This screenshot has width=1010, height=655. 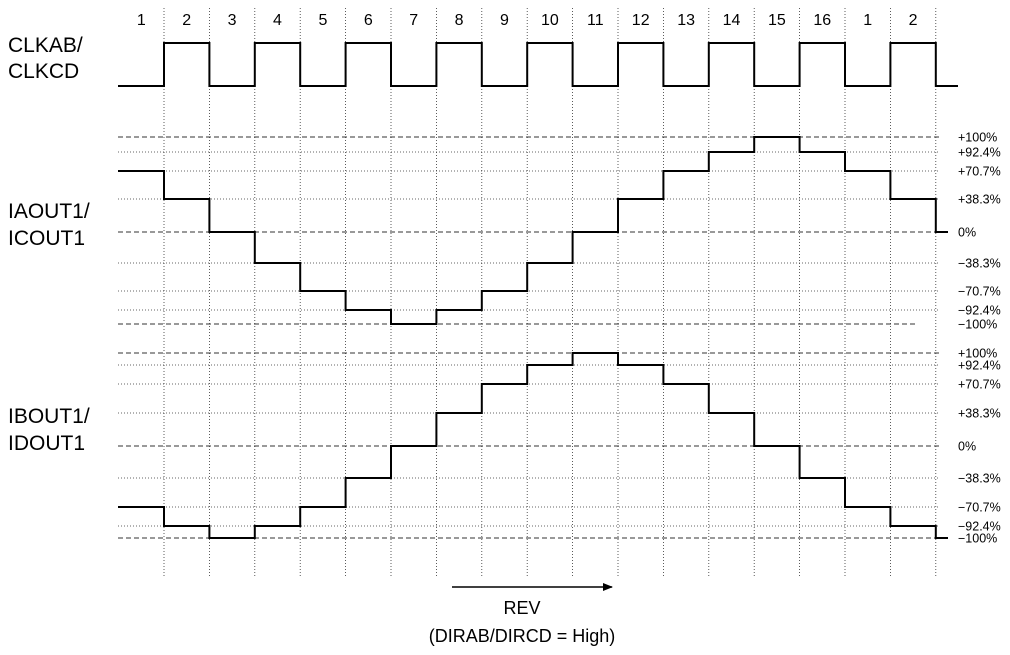 What do you see at coordinates (732, 20) in the screenshot?
I see `step-number: 14` at bounding box center [732, 20].